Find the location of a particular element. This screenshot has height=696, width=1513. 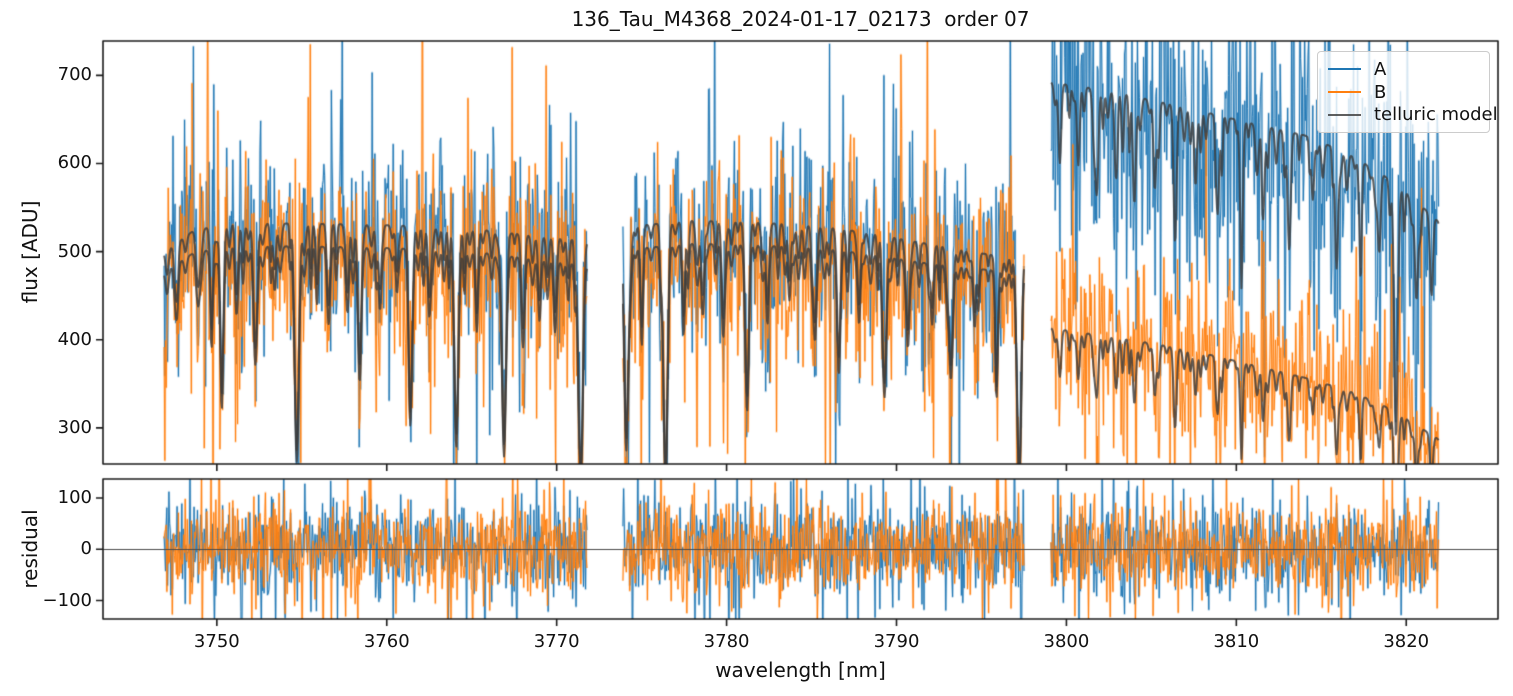

x-tick-label: 3800 is located at coordinates (1066, 641).